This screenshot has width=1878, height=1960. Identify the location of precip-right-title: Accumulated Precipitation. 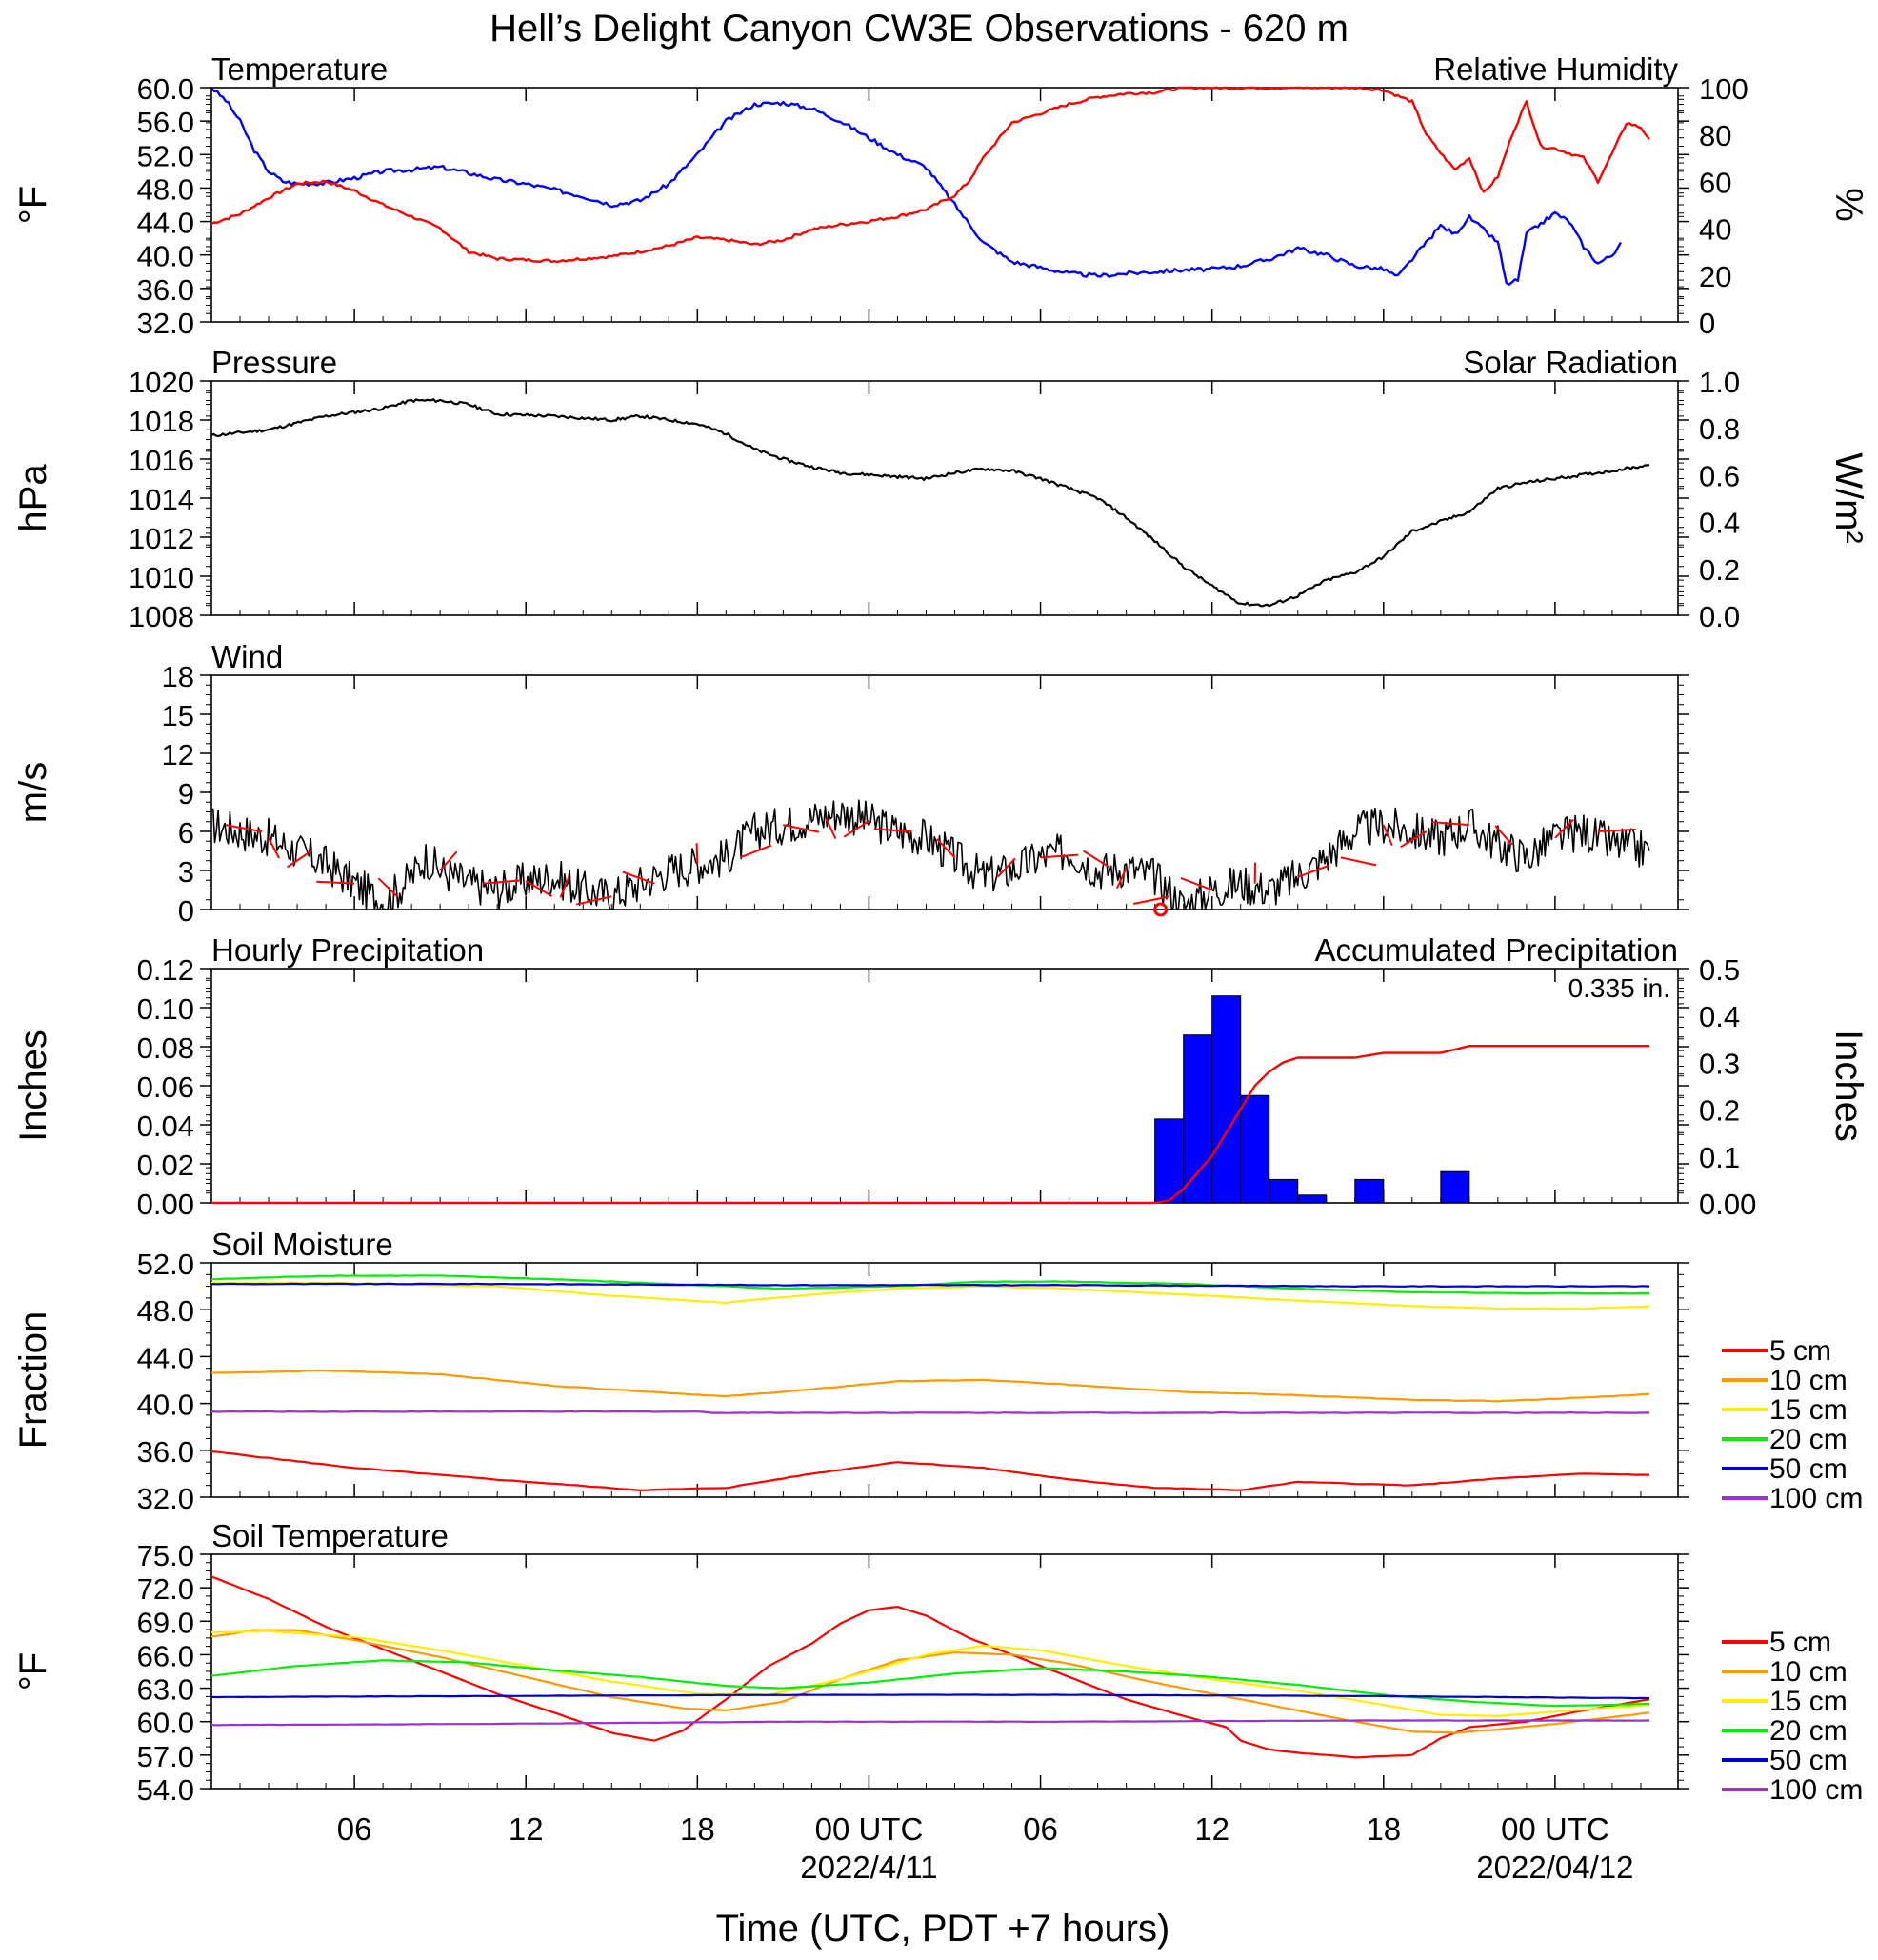
(1496, 950).